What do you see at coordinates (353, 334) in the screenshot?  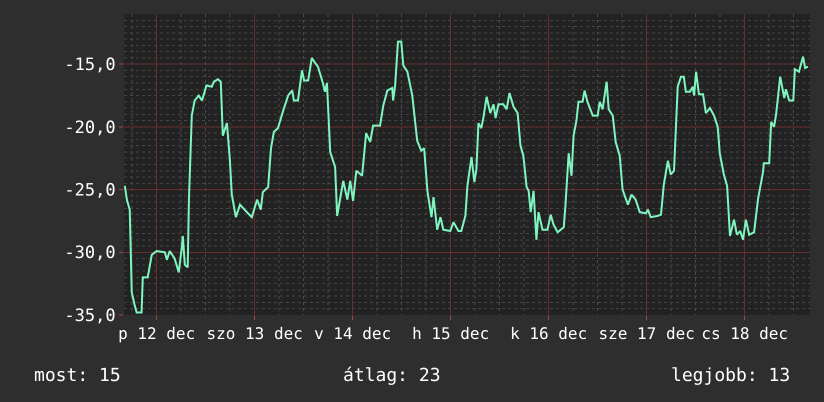 I see `x-tick-label: v 14 dec` at bounding box center [353, 334].